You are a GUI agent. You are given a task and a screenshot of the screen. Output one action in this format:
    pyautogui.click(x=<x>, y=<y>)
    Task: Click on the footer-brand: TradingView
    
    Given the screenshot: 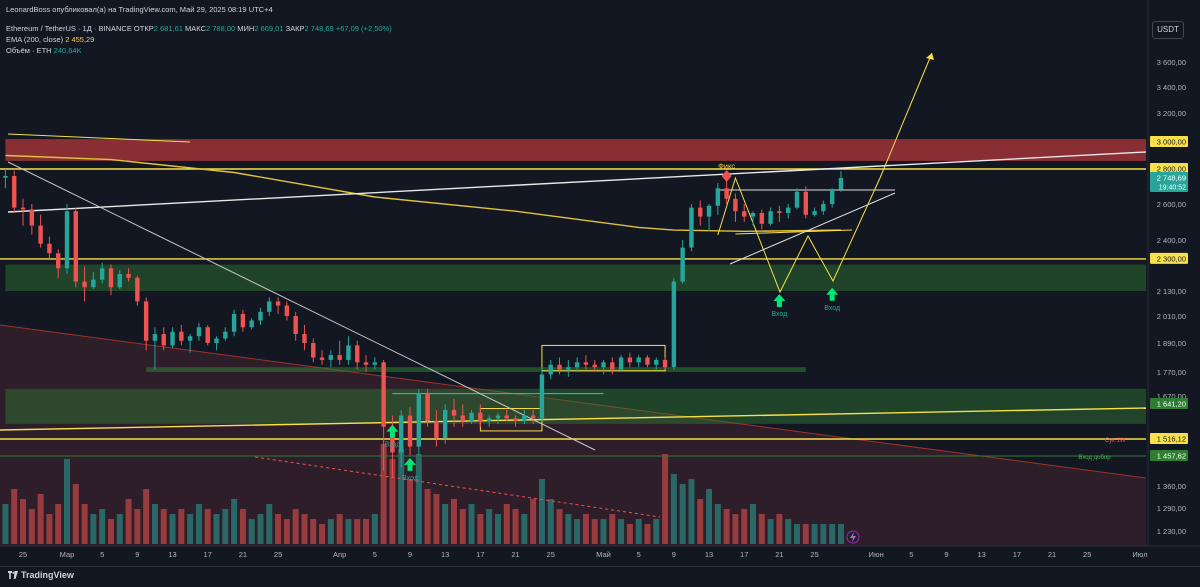 What is the action you would take?
    pyautogui.click(x=47, y=575)
    